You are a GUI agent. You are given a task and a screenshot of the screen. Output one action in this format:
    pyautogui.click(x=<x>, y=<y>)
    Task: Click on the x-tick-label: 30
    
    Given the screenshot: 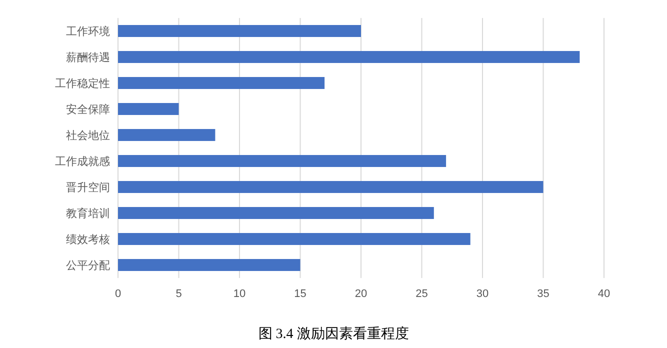 What is the action you would take?
    pyautogui.click(x=482, y=294)
    